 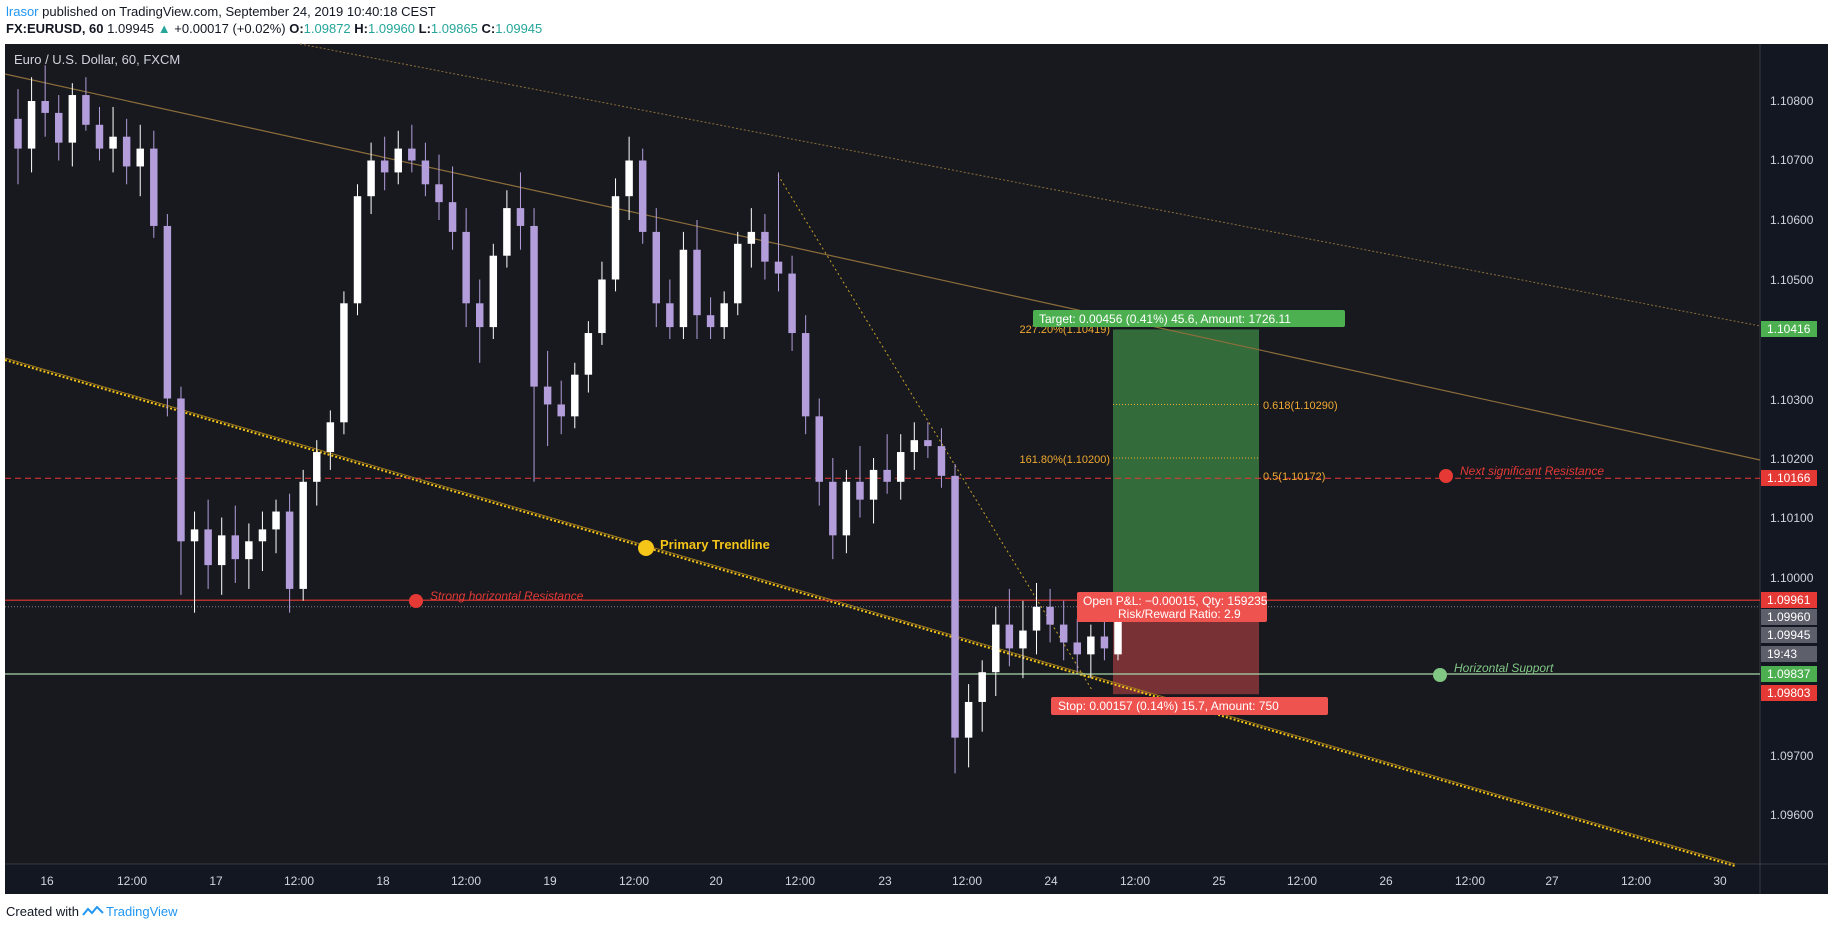 I want to click on stop-label: Stop: 0.00157 (0.14%) 15.7, Amount: 750, so click(x=1168, y=706).